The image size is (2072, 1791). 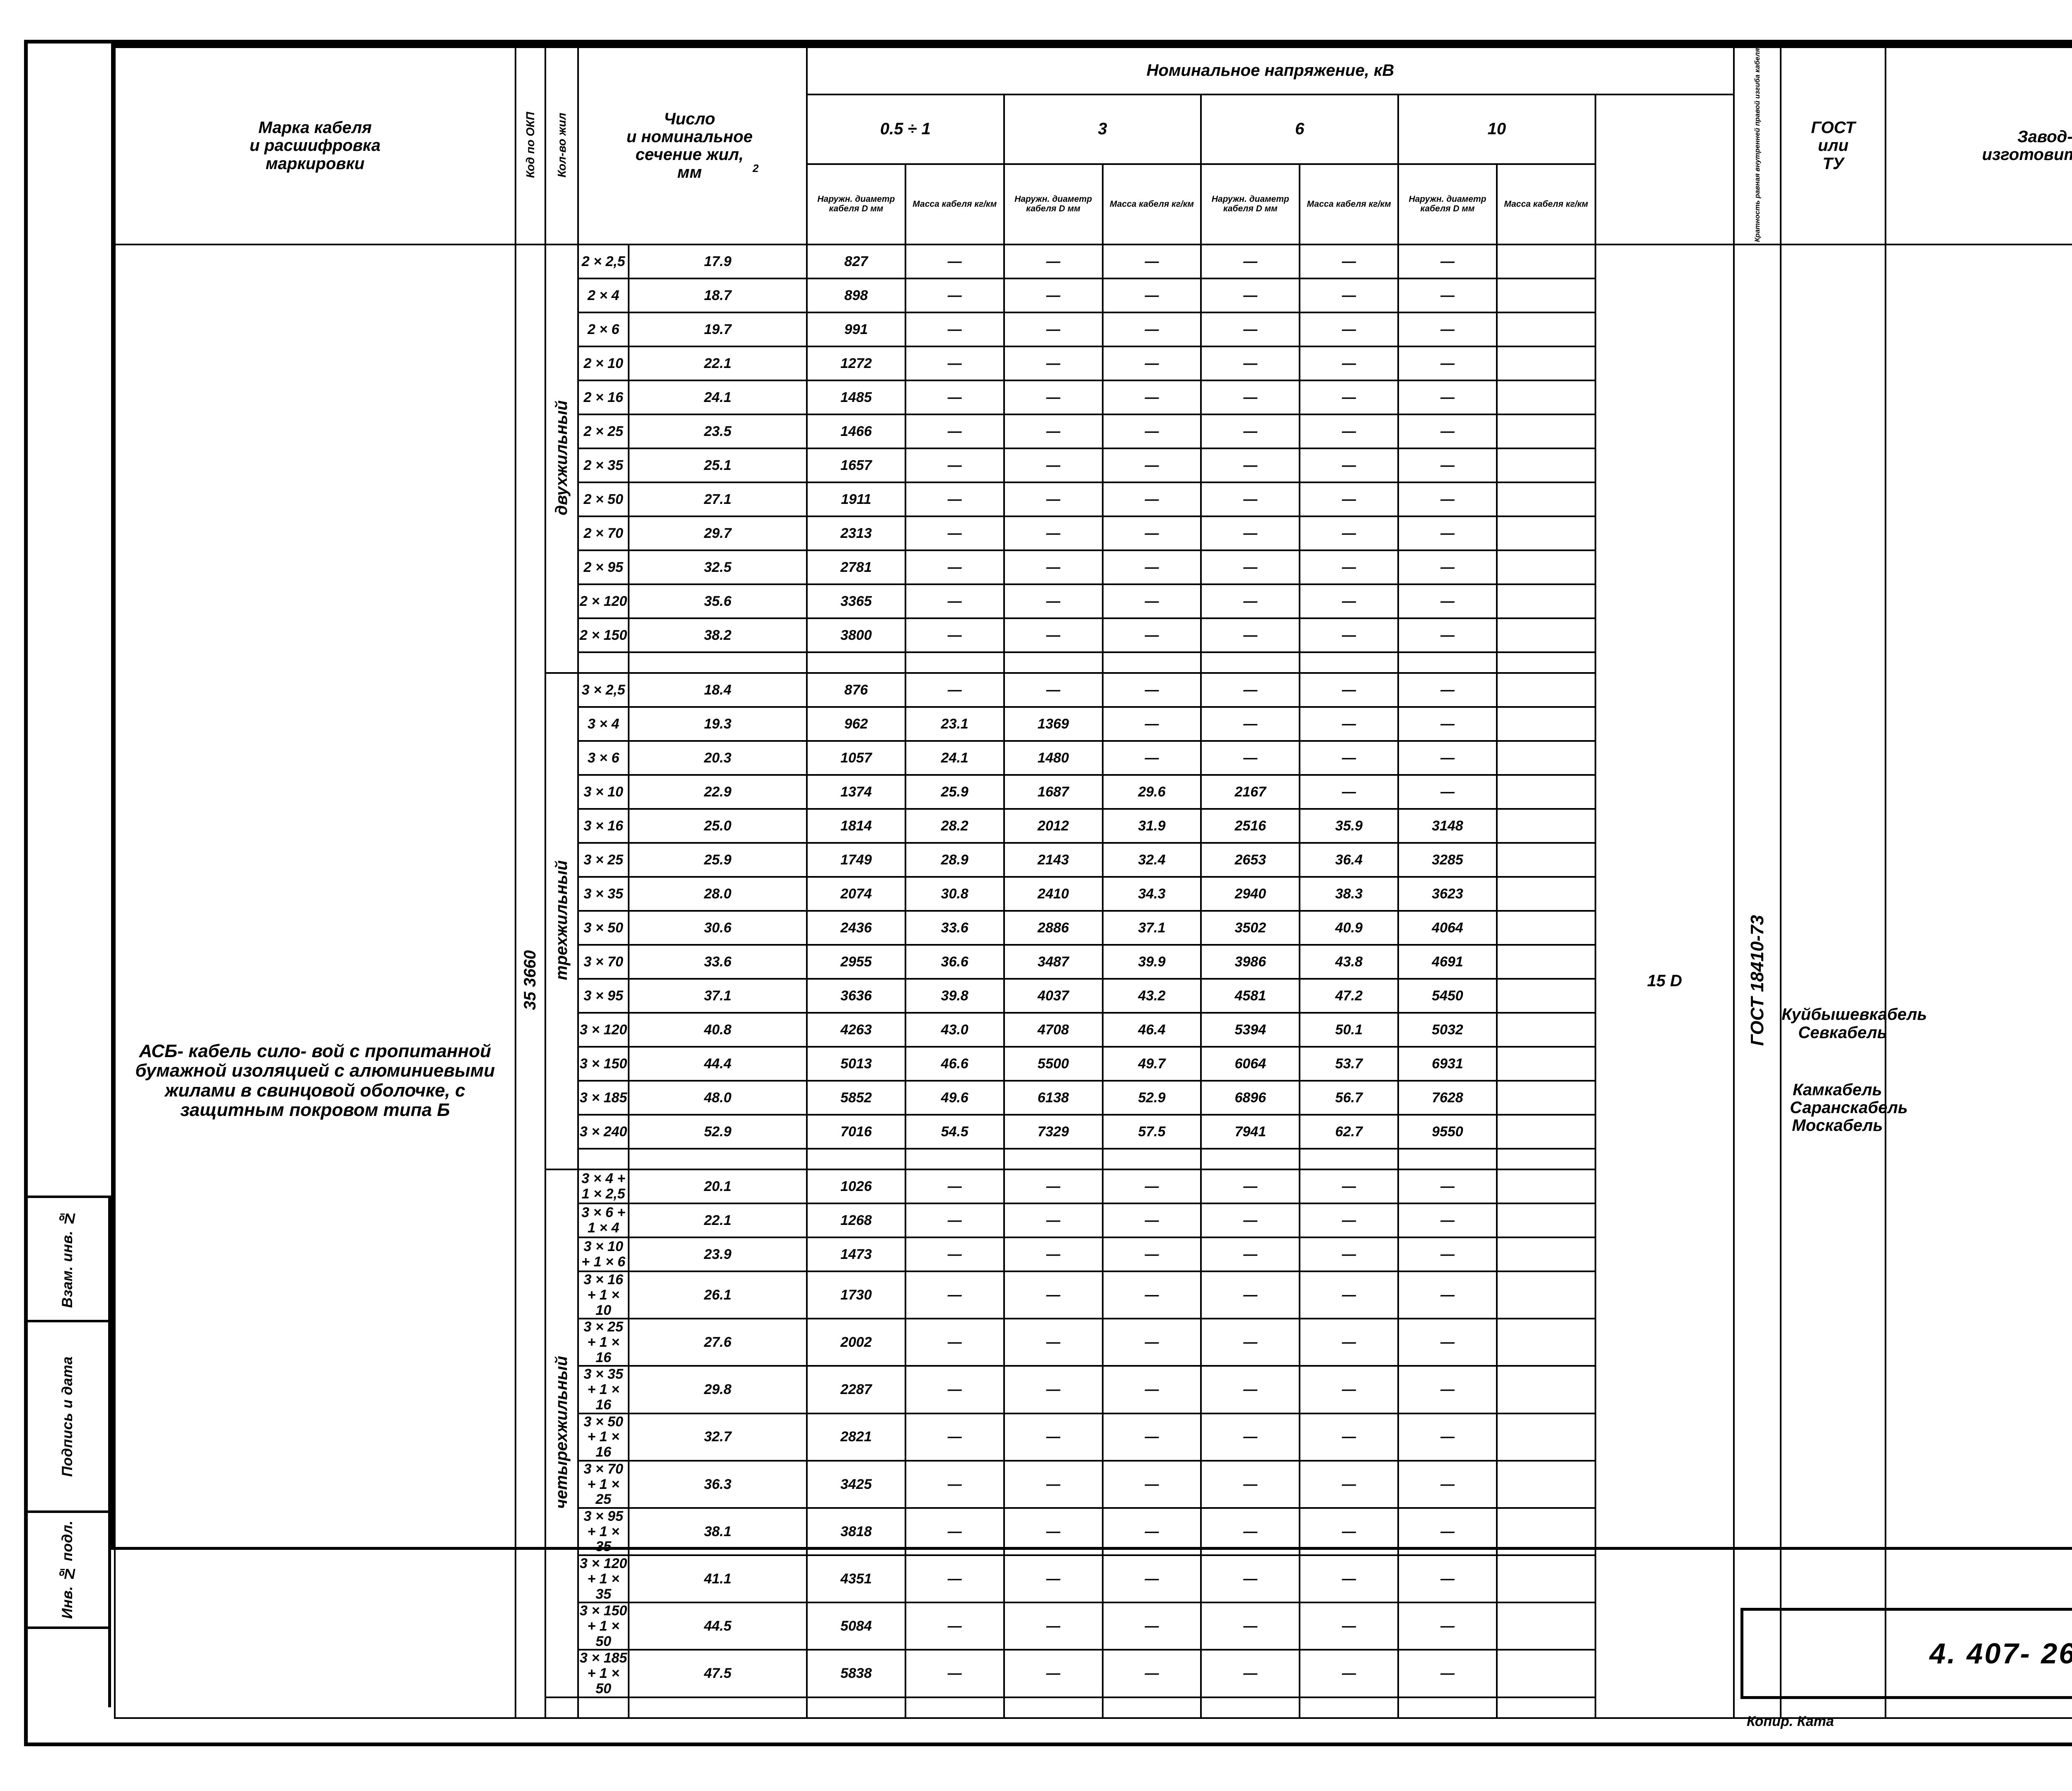 What do you see at coordinates (1093, 1030) in the screenshot?
I see `table-row: 3 × 120 40.8 4263 43.0 4708 46.4 5394 50.1 5032` at bounding box center [1093, 1030].